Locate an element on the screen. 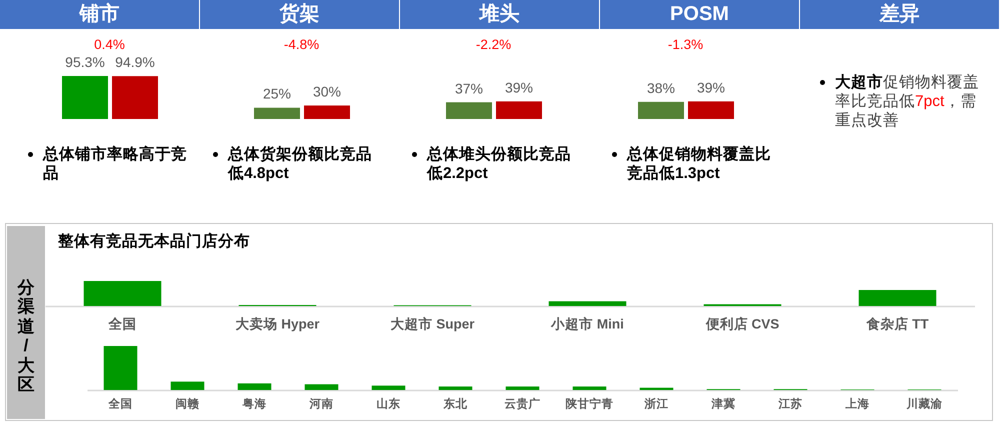 This screenshot has height=425, width=1000. x-tick-label: 浙江 is located at coordinates (656, 403).